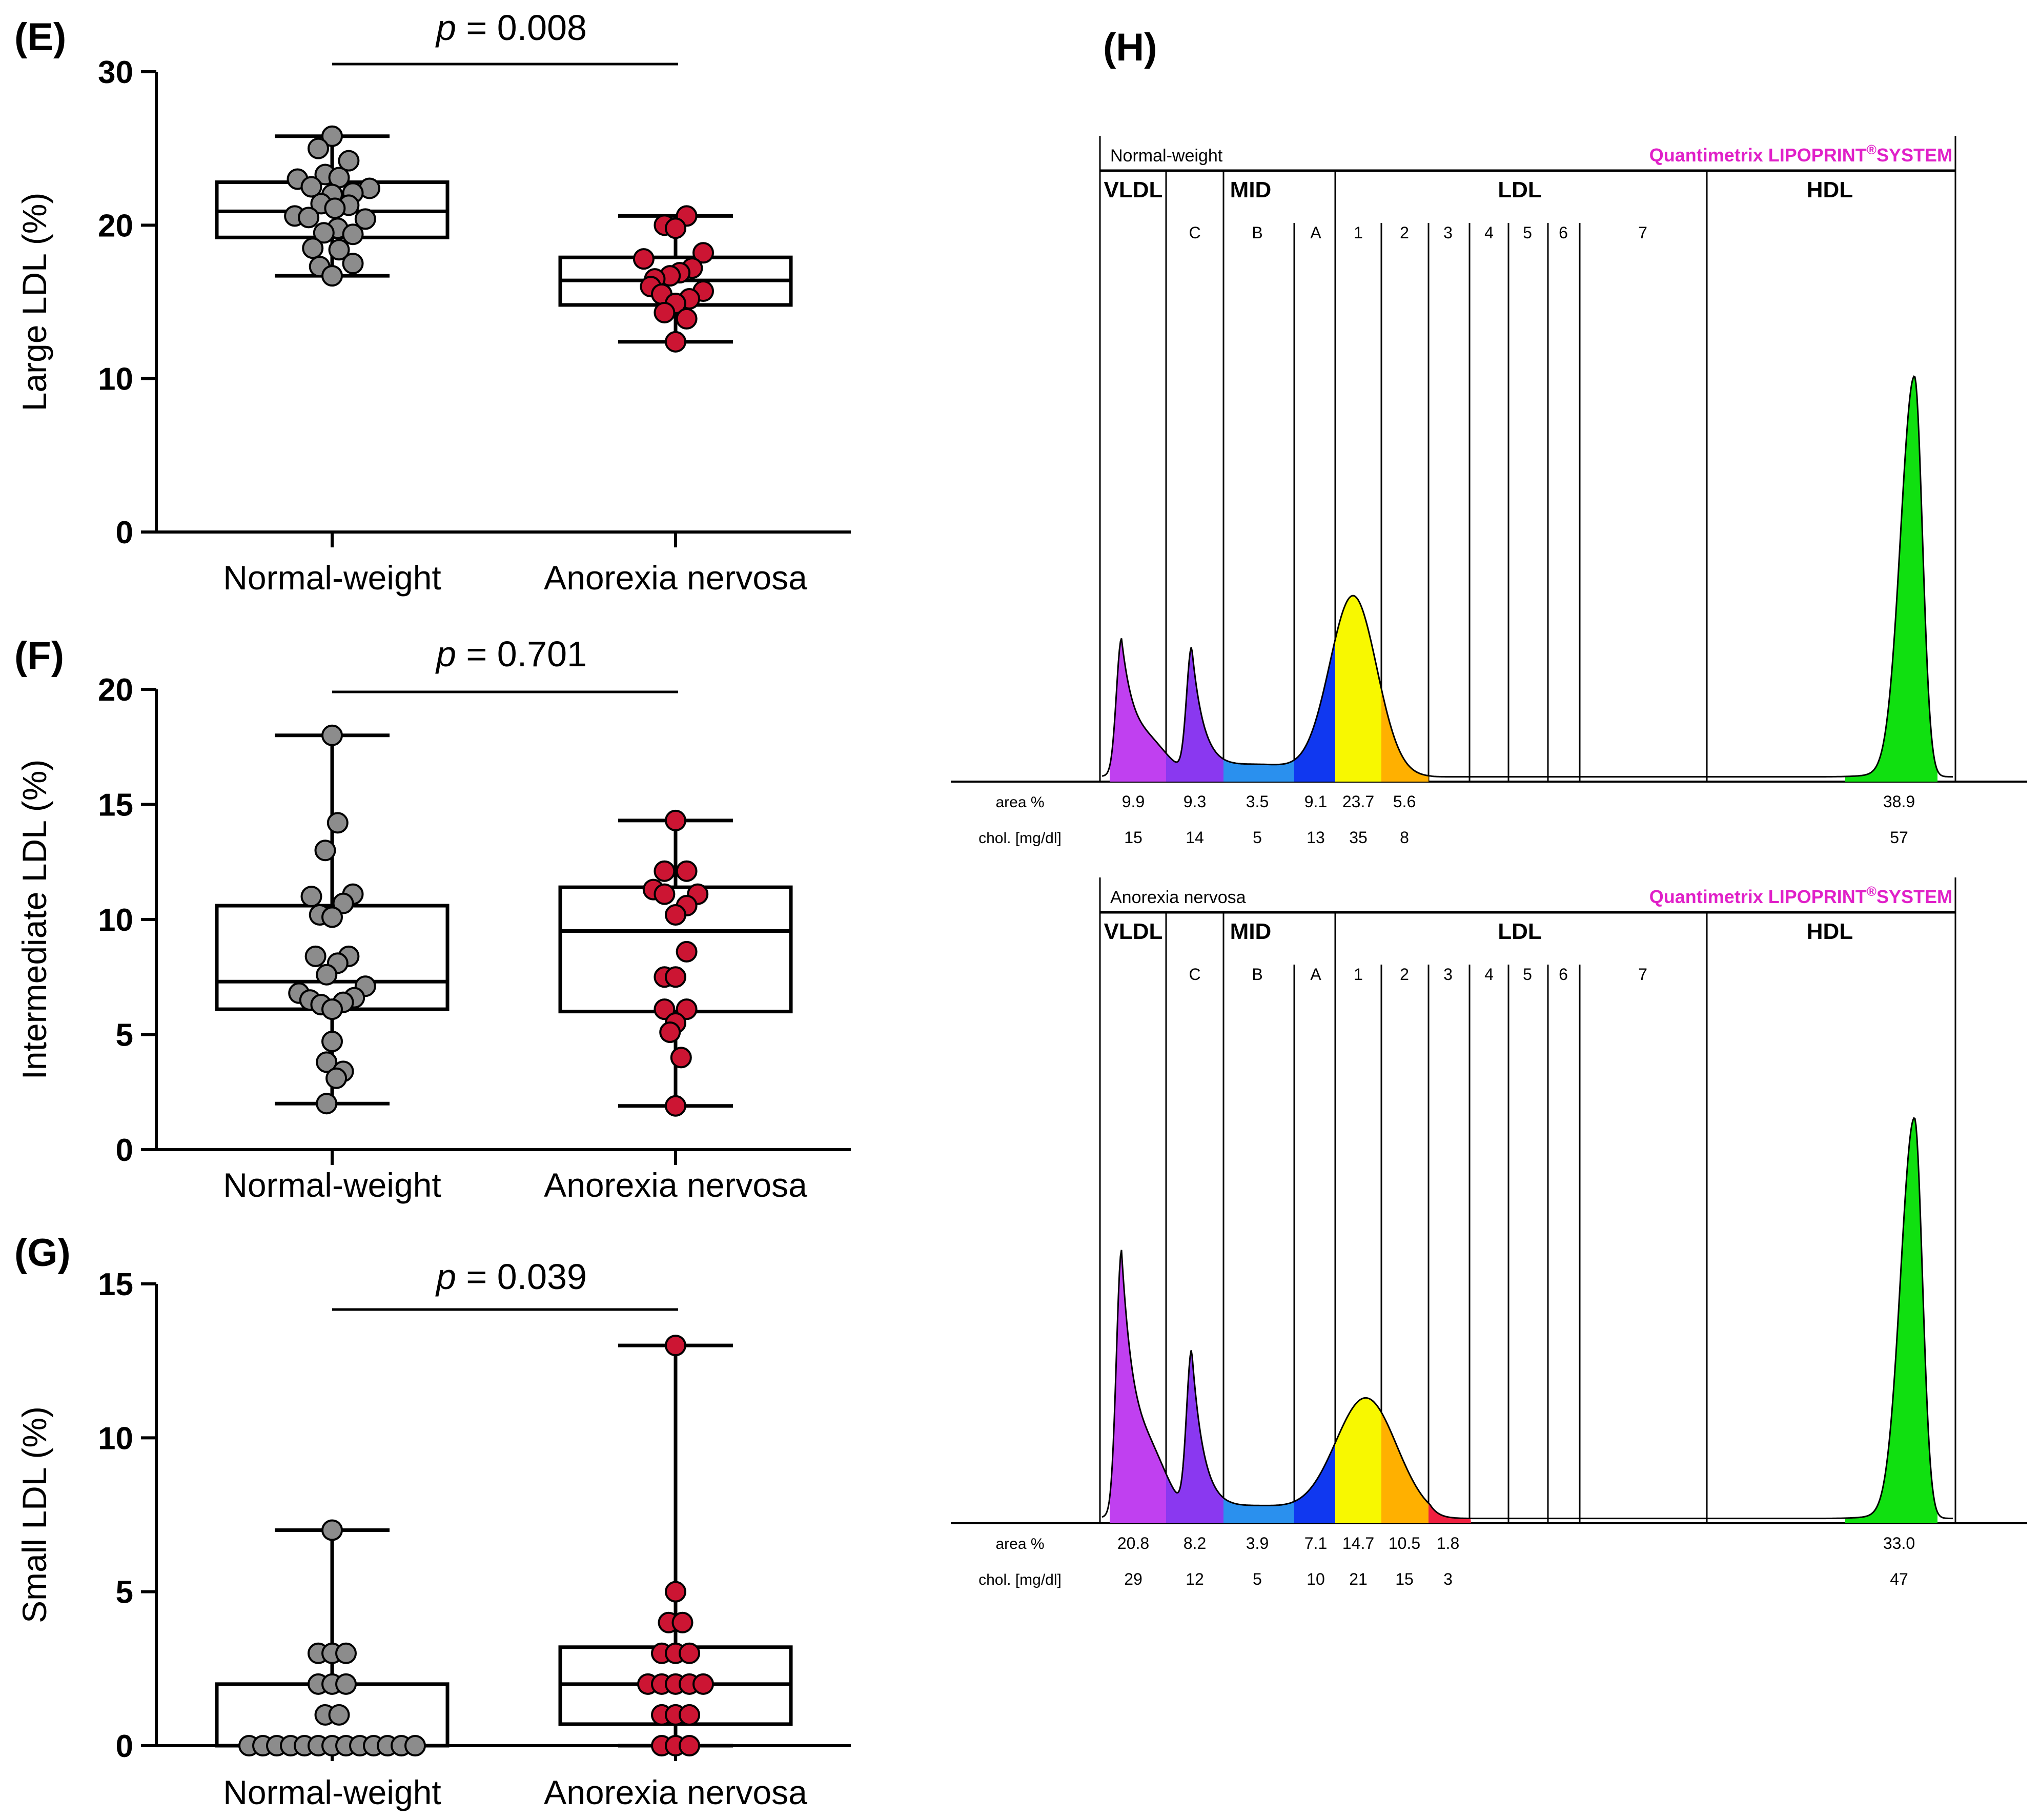 The height and width of the screenshot is (1820, 2040). I want to click on area-value: 20.8, so click(1133, 1543).